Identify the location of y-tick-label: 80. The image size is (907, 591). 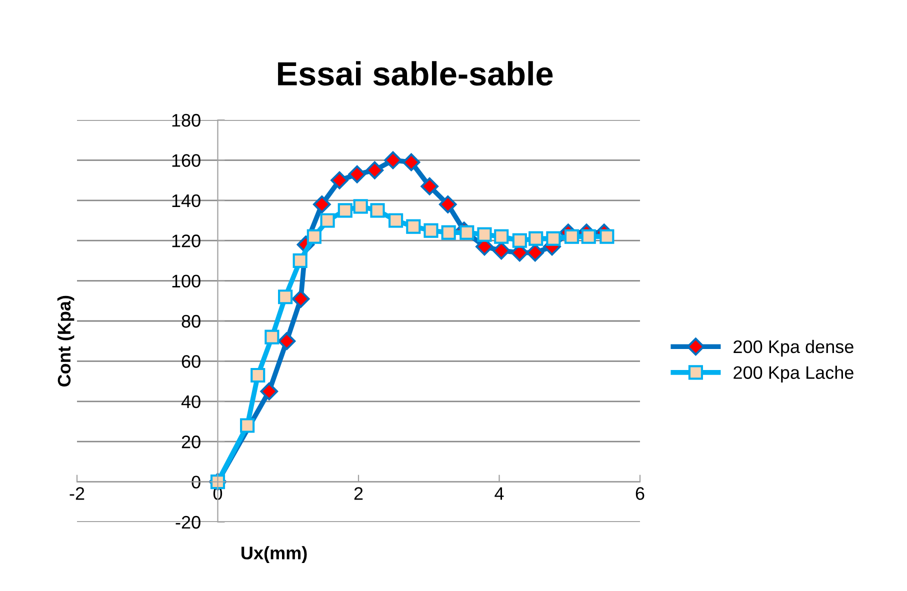
(191, 321).